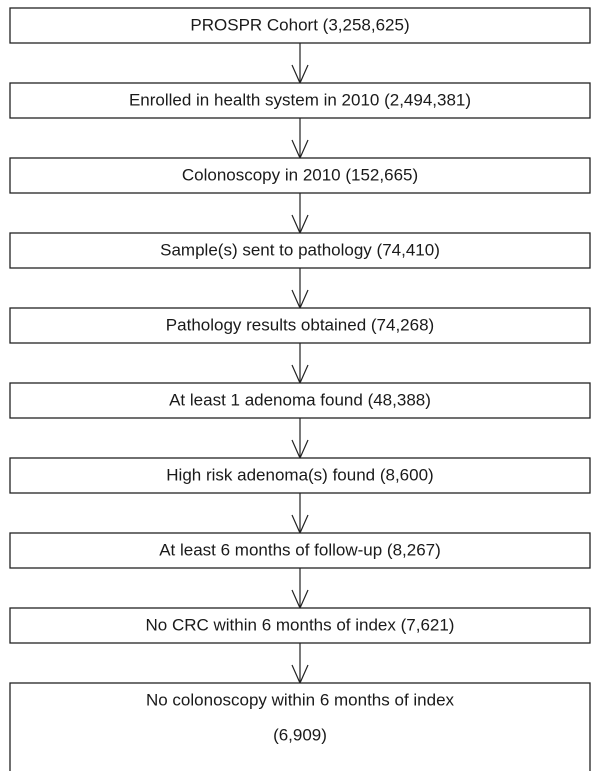 The width and height of the screenshot is (601, 776). I want to click on box-label: (6,909), so click(300, 734).